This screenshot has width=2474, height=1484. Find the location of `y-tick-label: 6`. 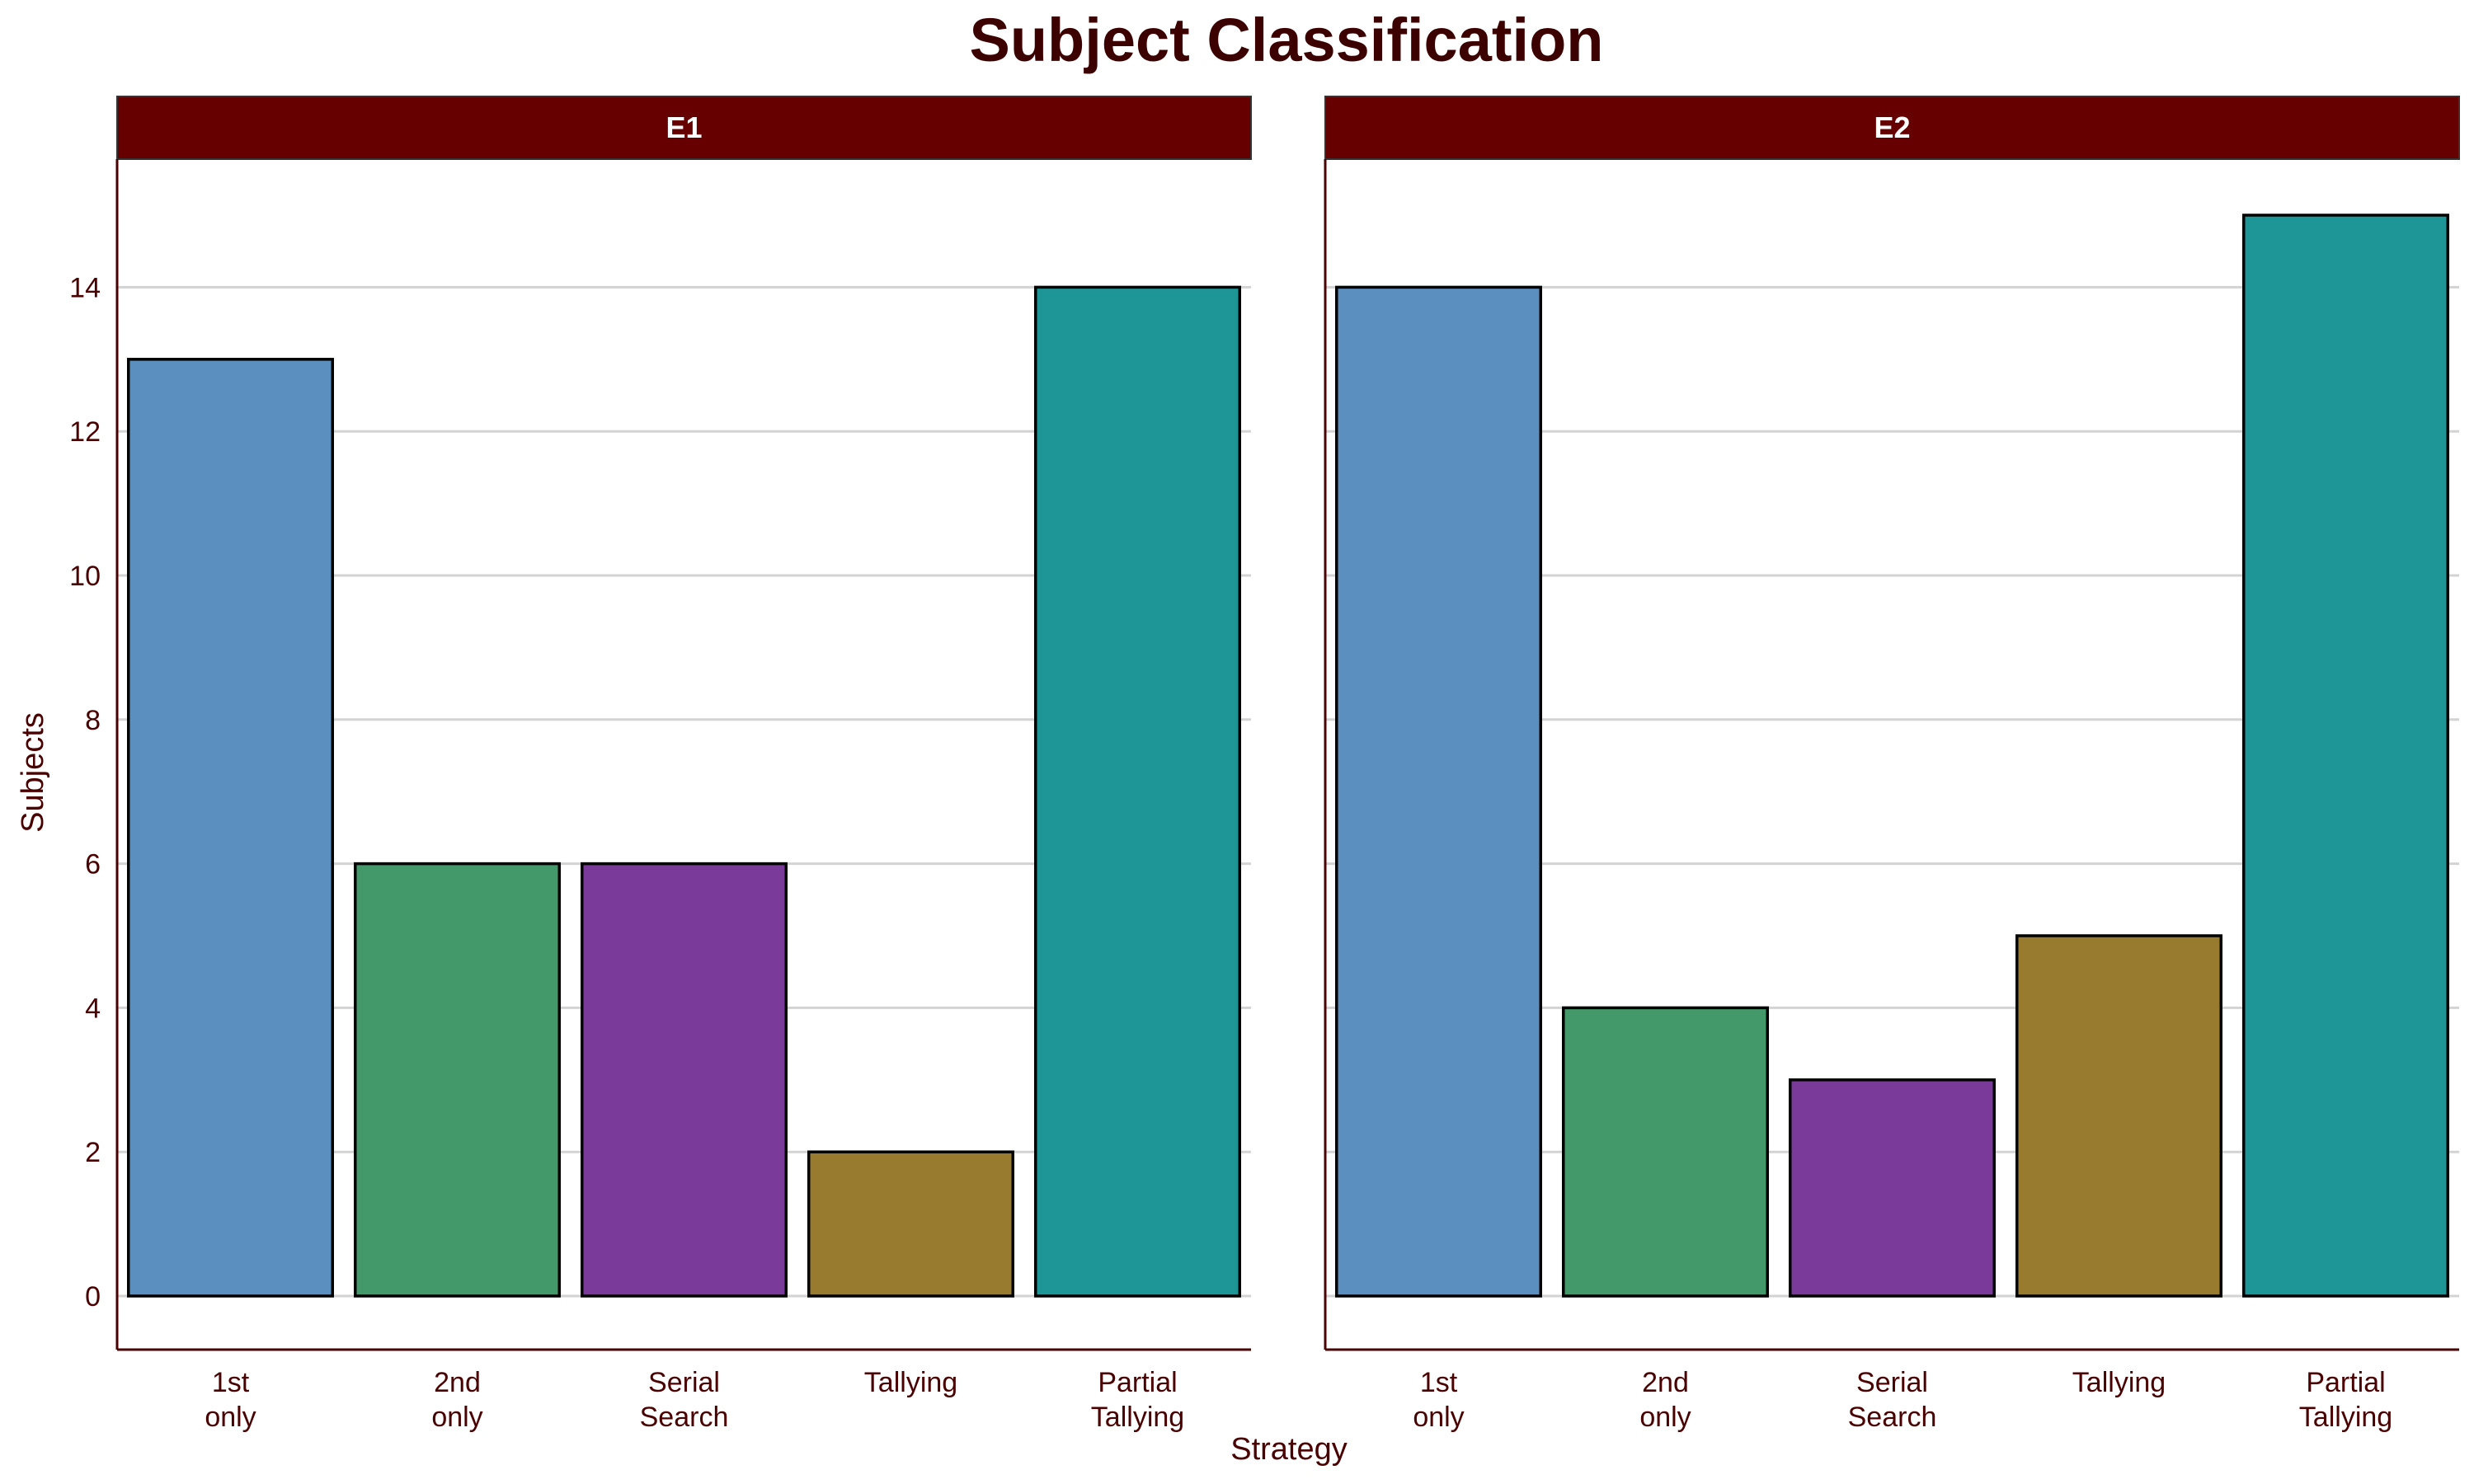

y-tick-label: 6 is located at coordinates (93, 865).